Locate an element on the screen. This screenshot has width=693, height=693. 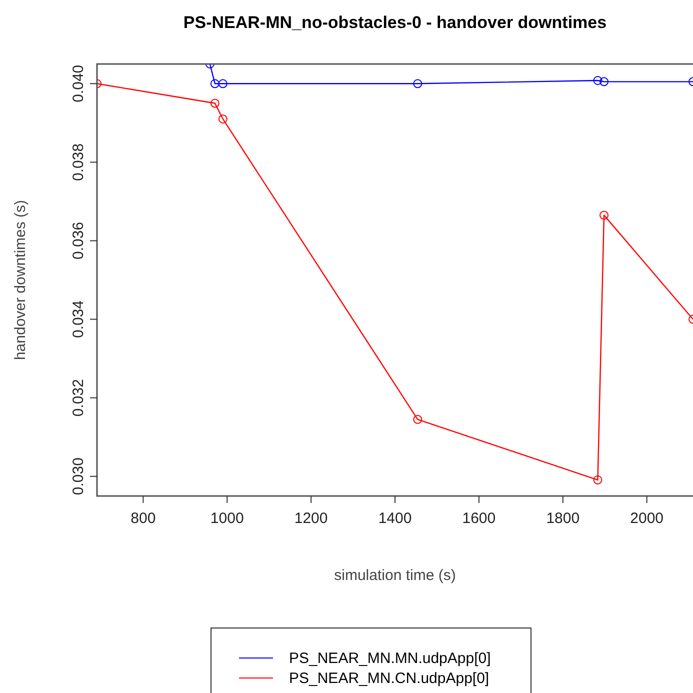
chart-title: PS-NEAR-MN_no-obstacles-0 - handover downtimes is located at coordinates (395, 22).